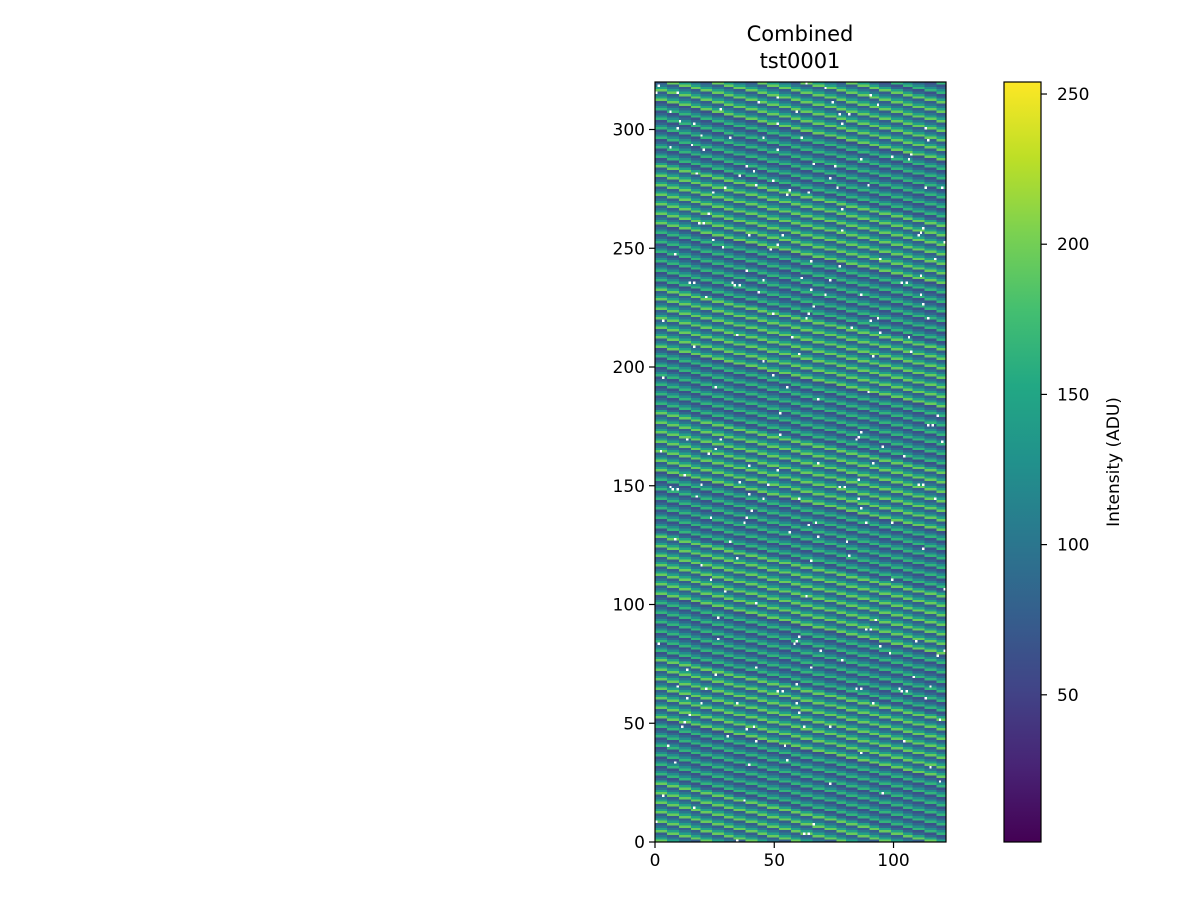  Describe the element at coordinates (1068, 696) in the screenshot. I see `colorbar-tick-label: 50` at that location.